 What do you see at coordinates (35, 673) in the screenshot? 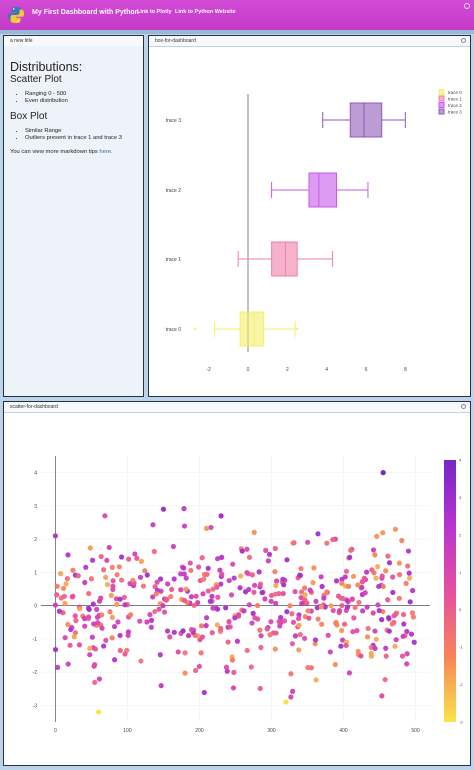
I see `y-tick-label: -2` at bounding box center [35, 673].